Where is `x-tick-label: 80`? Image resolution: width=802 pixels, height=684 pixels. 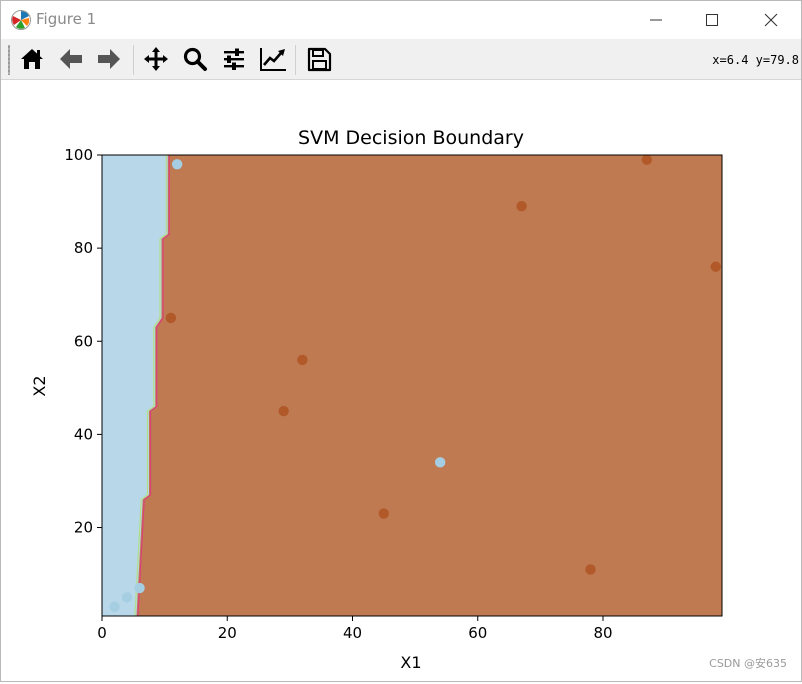
x-tick-label: 80 is located at coordinates (602, 633).